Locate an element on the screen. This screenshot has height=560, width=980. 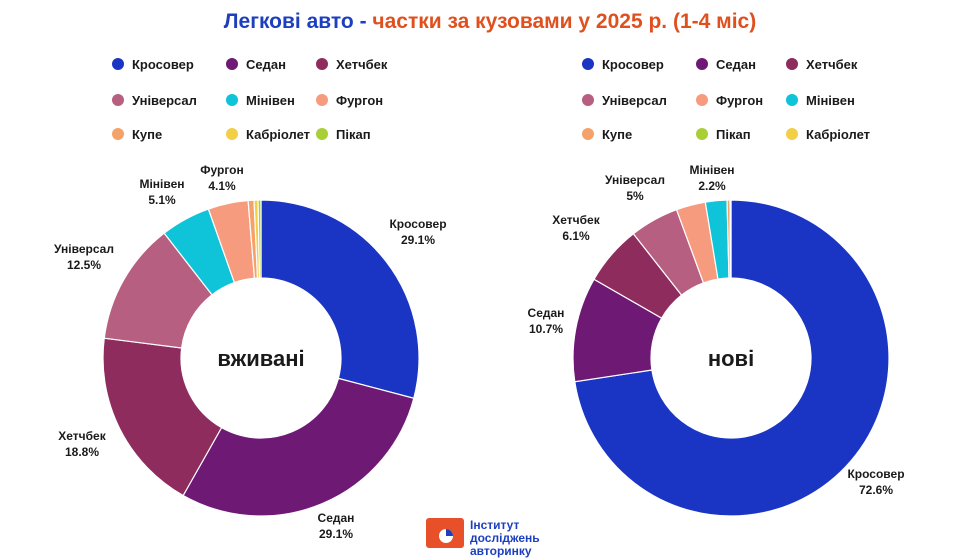
slice-value-3: 5% is located at coordinates (635, 196).